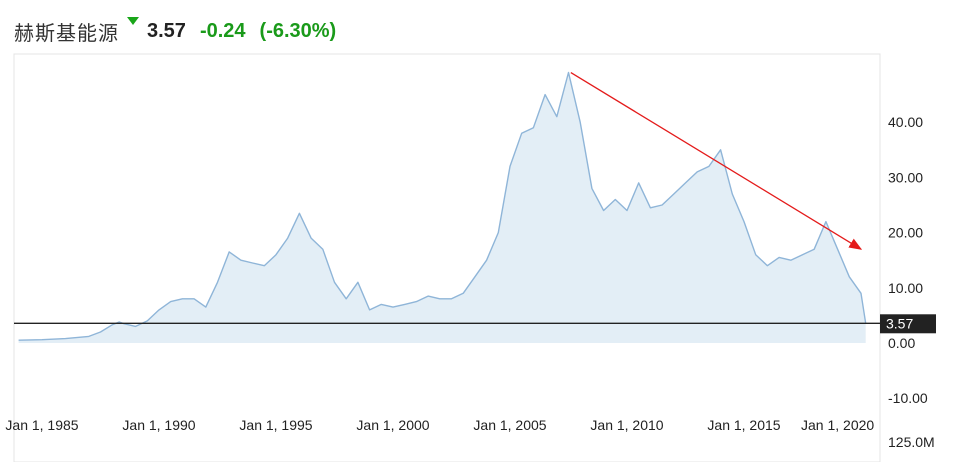 The height and width of the screenshot is (462, 966). Describe the element at coordinates (905, 288) in the screenshot. I see `y-tick-label: 10.00` at that location.